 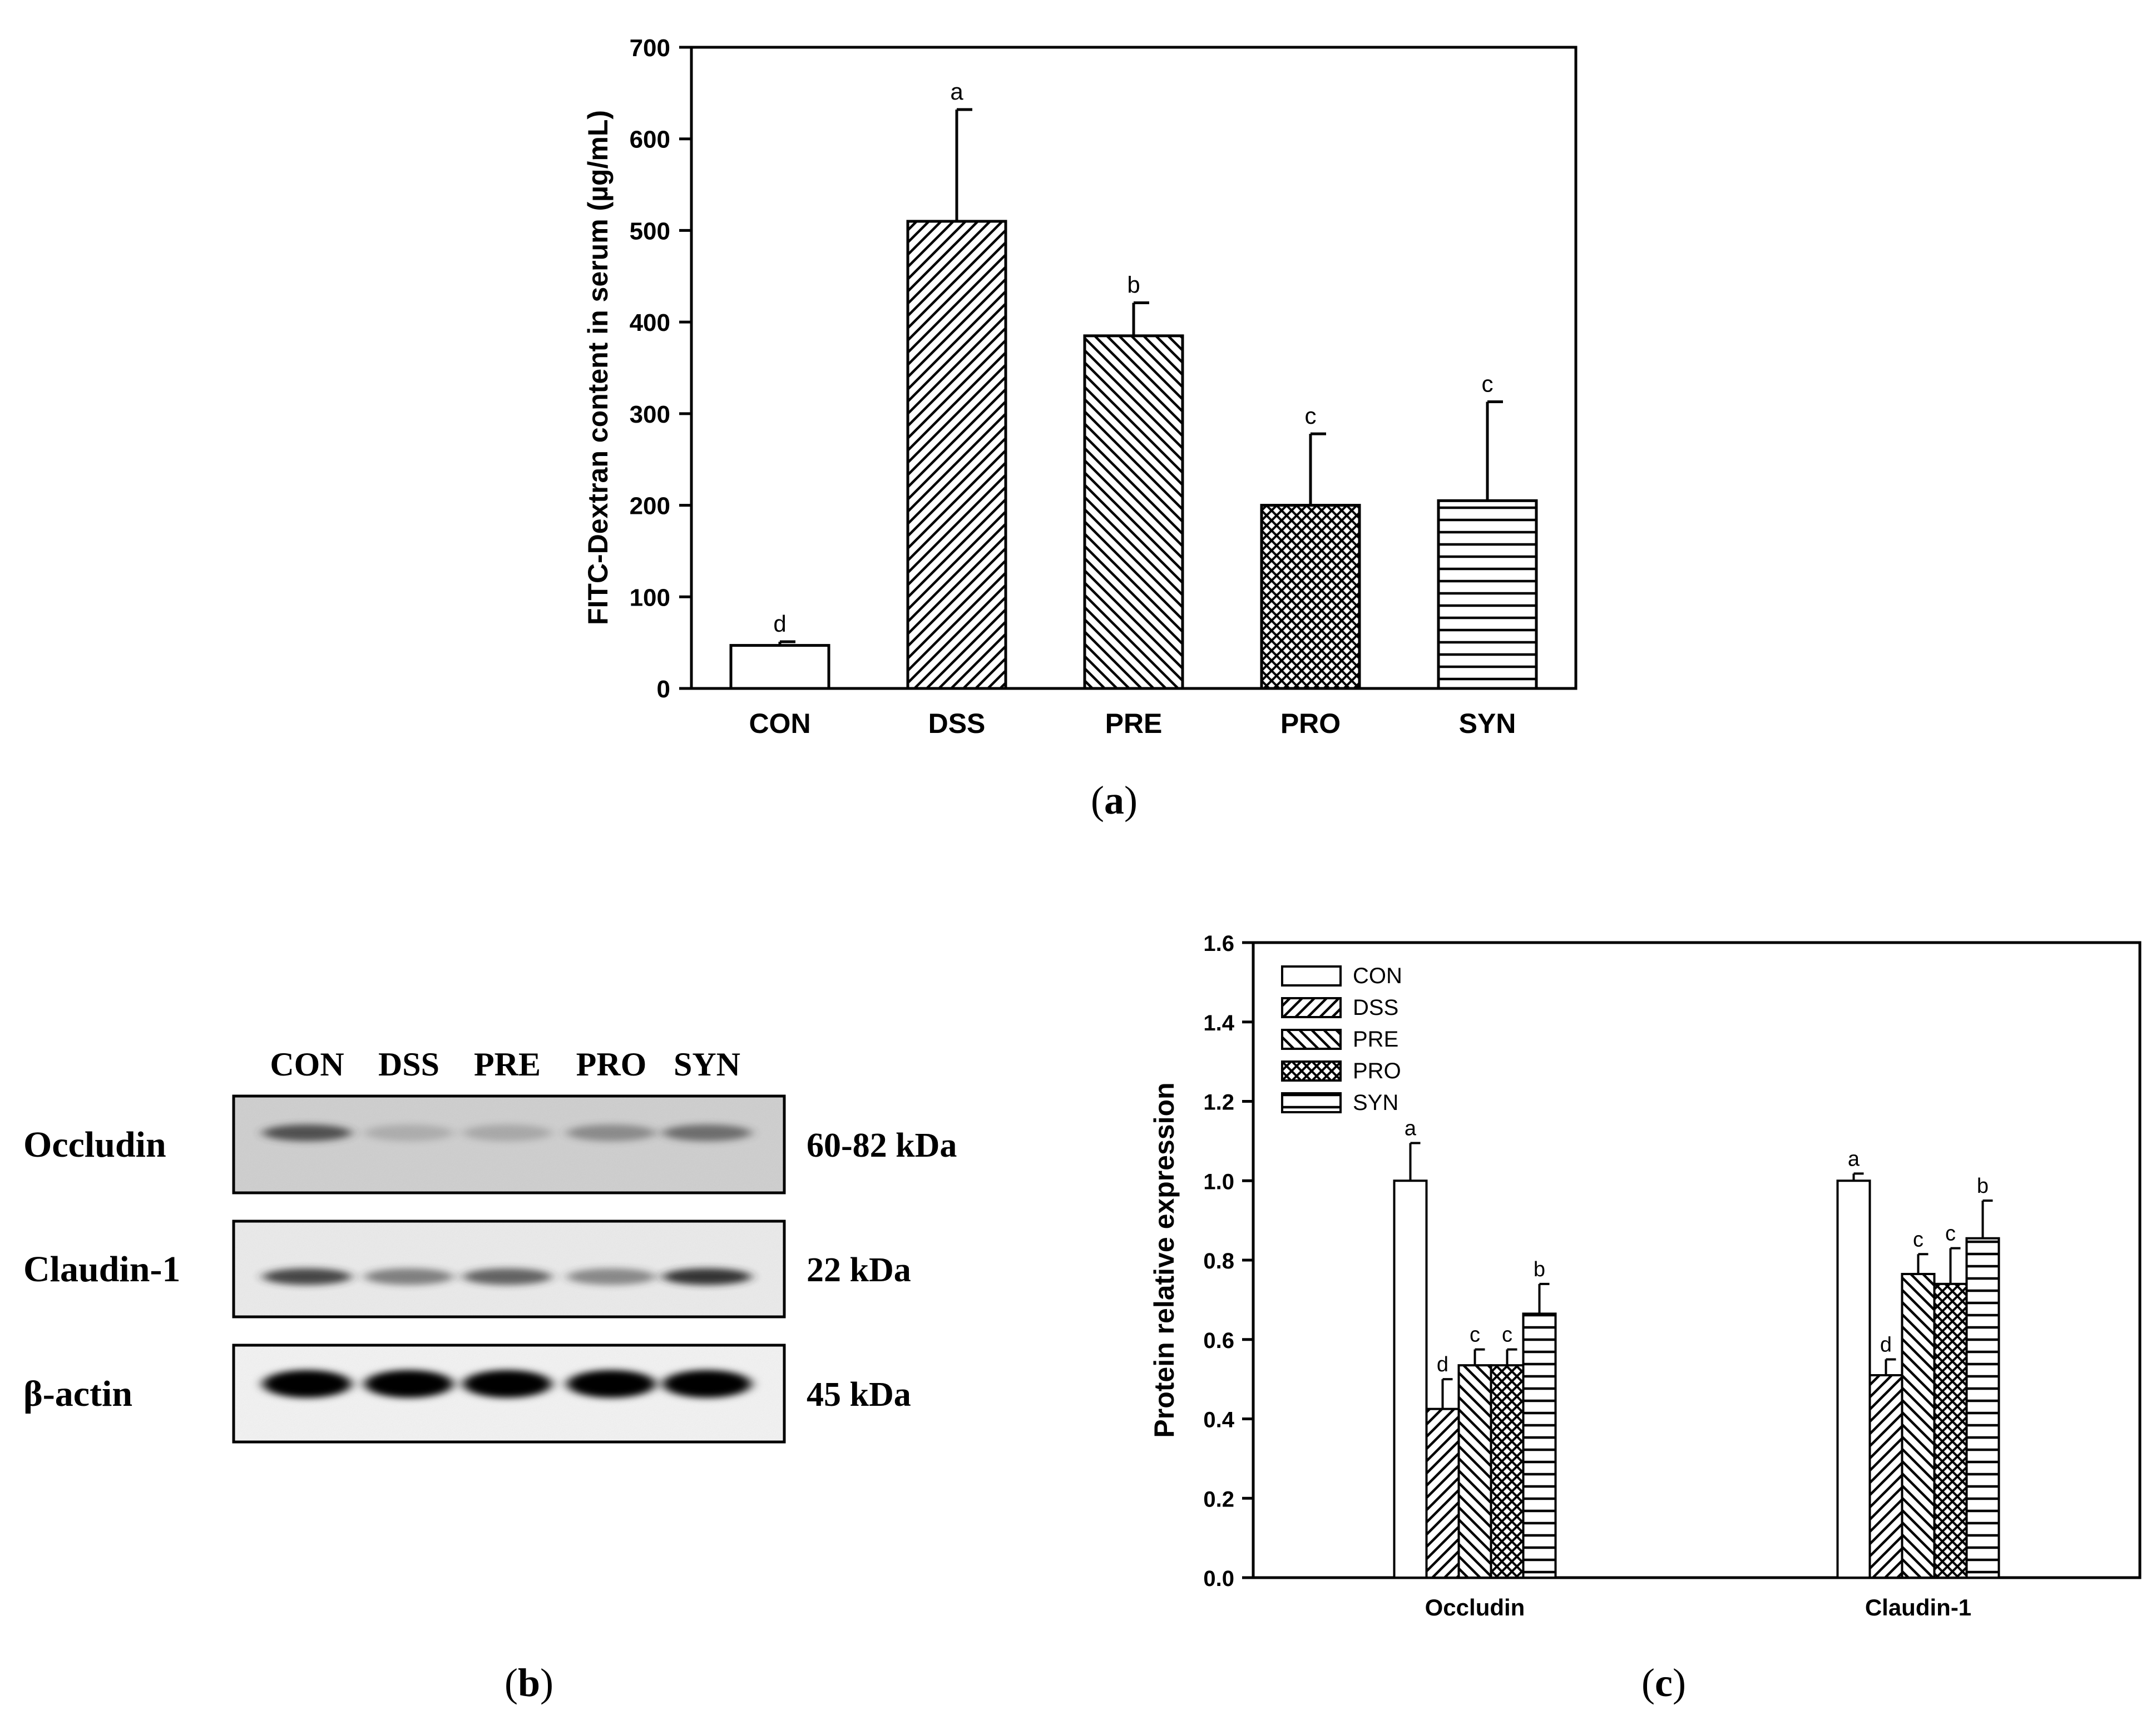 What do you see at coordinates (1311, 976) in the screenshot?
I see `legend-swatch-con` at bounding box center [1311, 976].